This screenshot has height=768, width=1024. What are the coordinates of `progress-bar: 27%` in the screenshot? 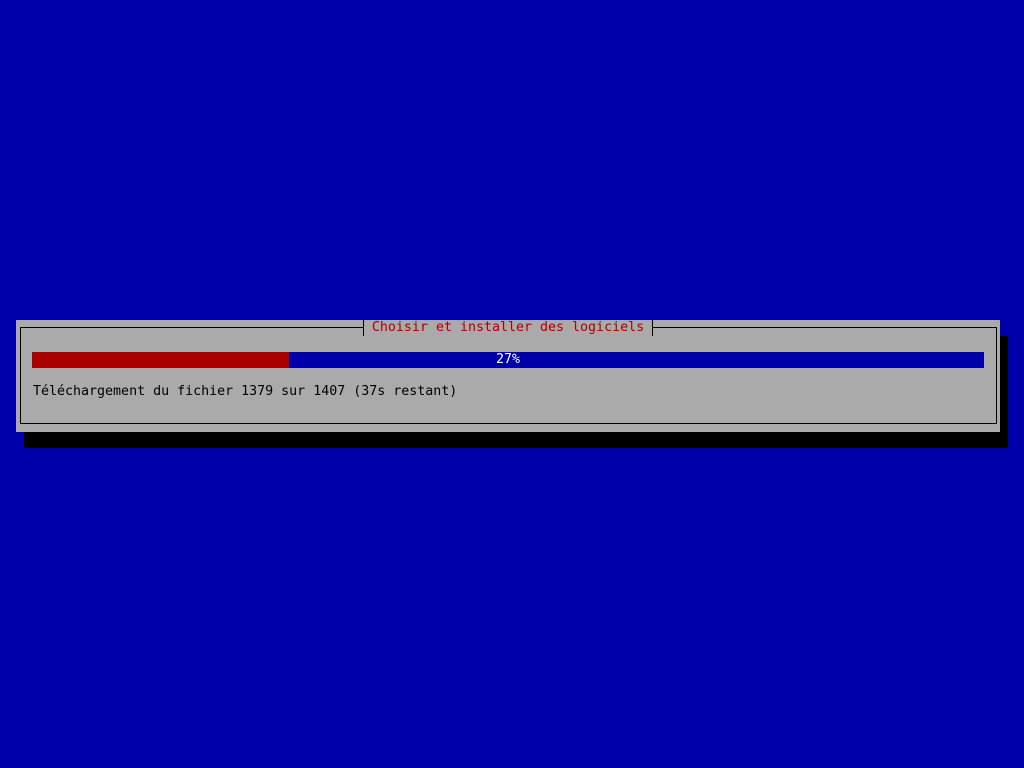 It's located at (508, 360).